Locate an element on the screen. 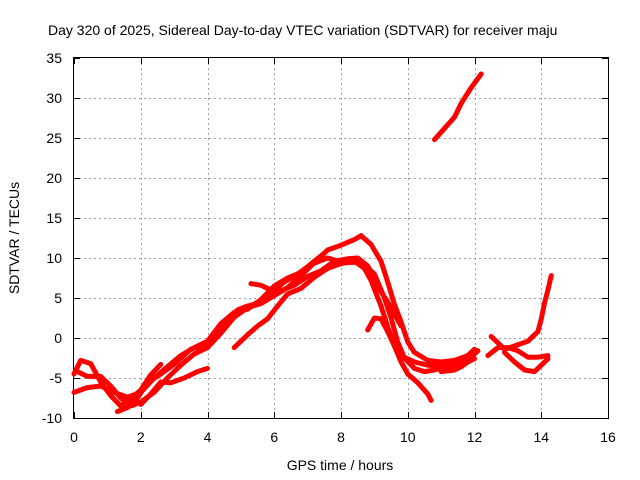 The image size is (640, 480). y-tick-label: 0 is located at coordinates (58, 338).